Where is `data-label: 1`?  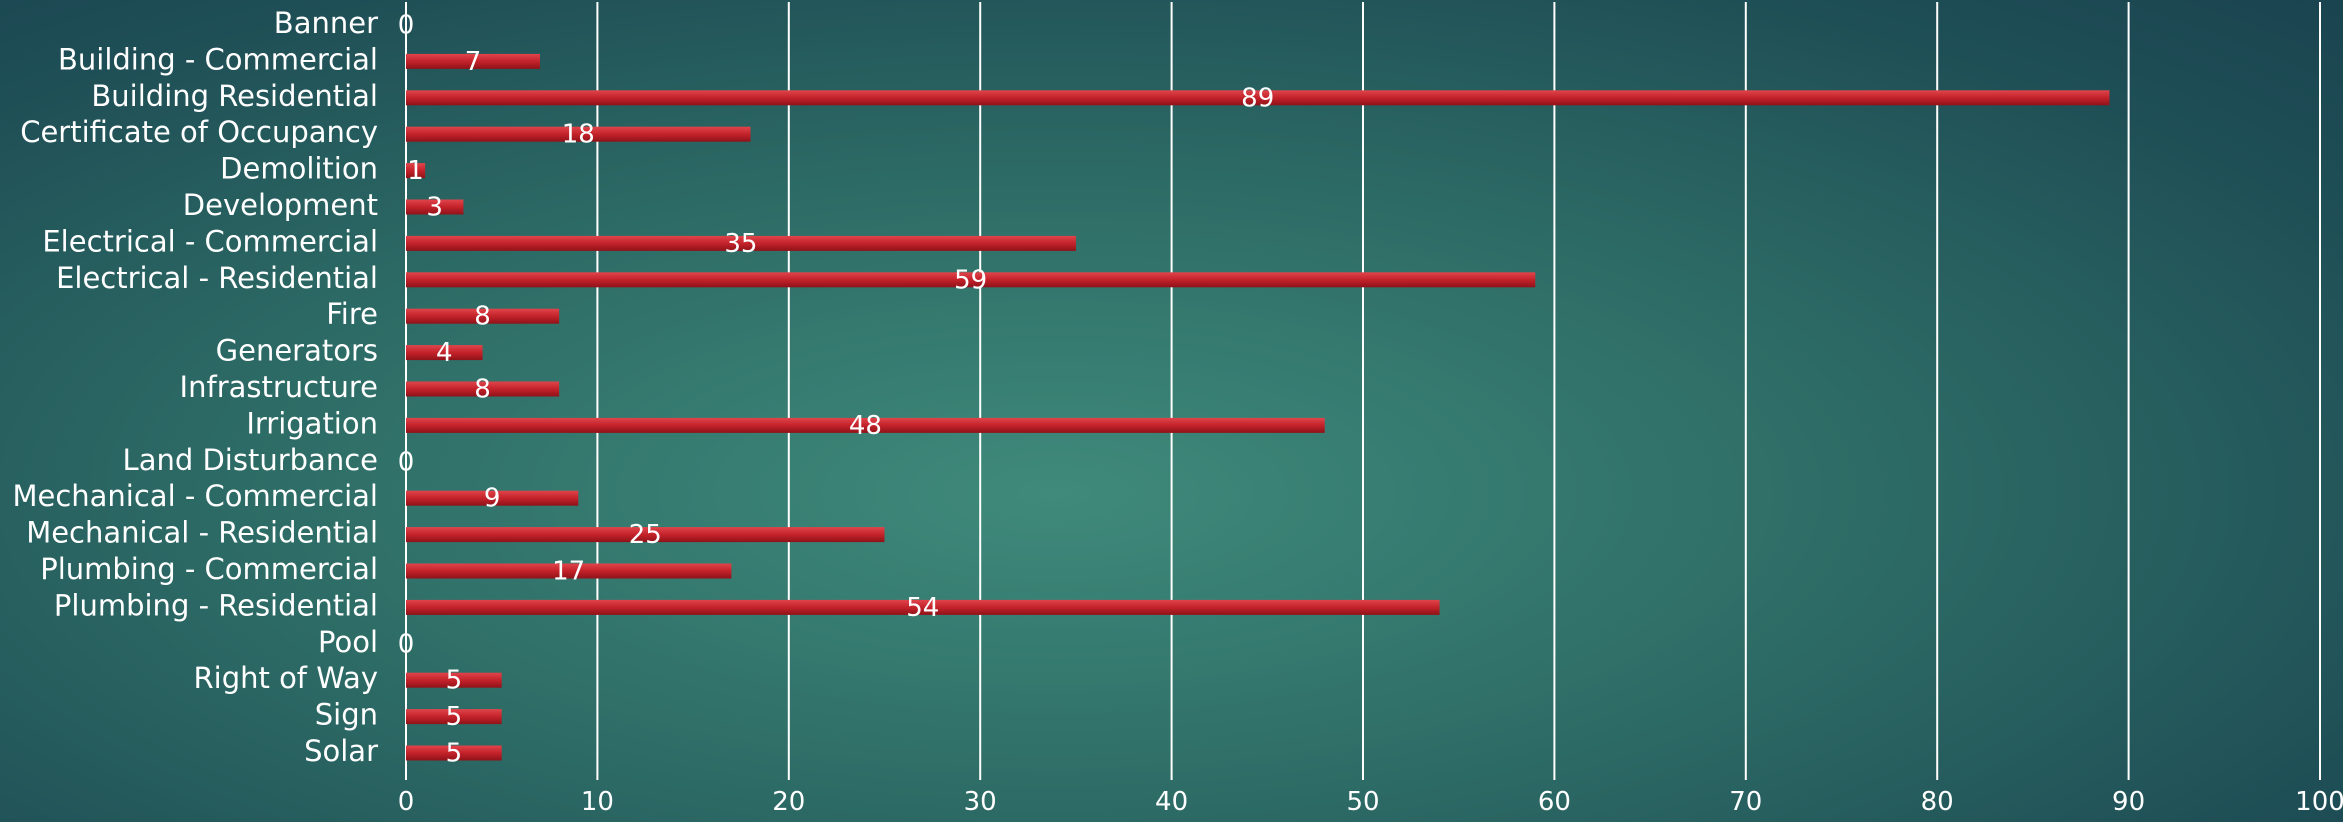 data-label: 1 is located at coordinates (415, 171).